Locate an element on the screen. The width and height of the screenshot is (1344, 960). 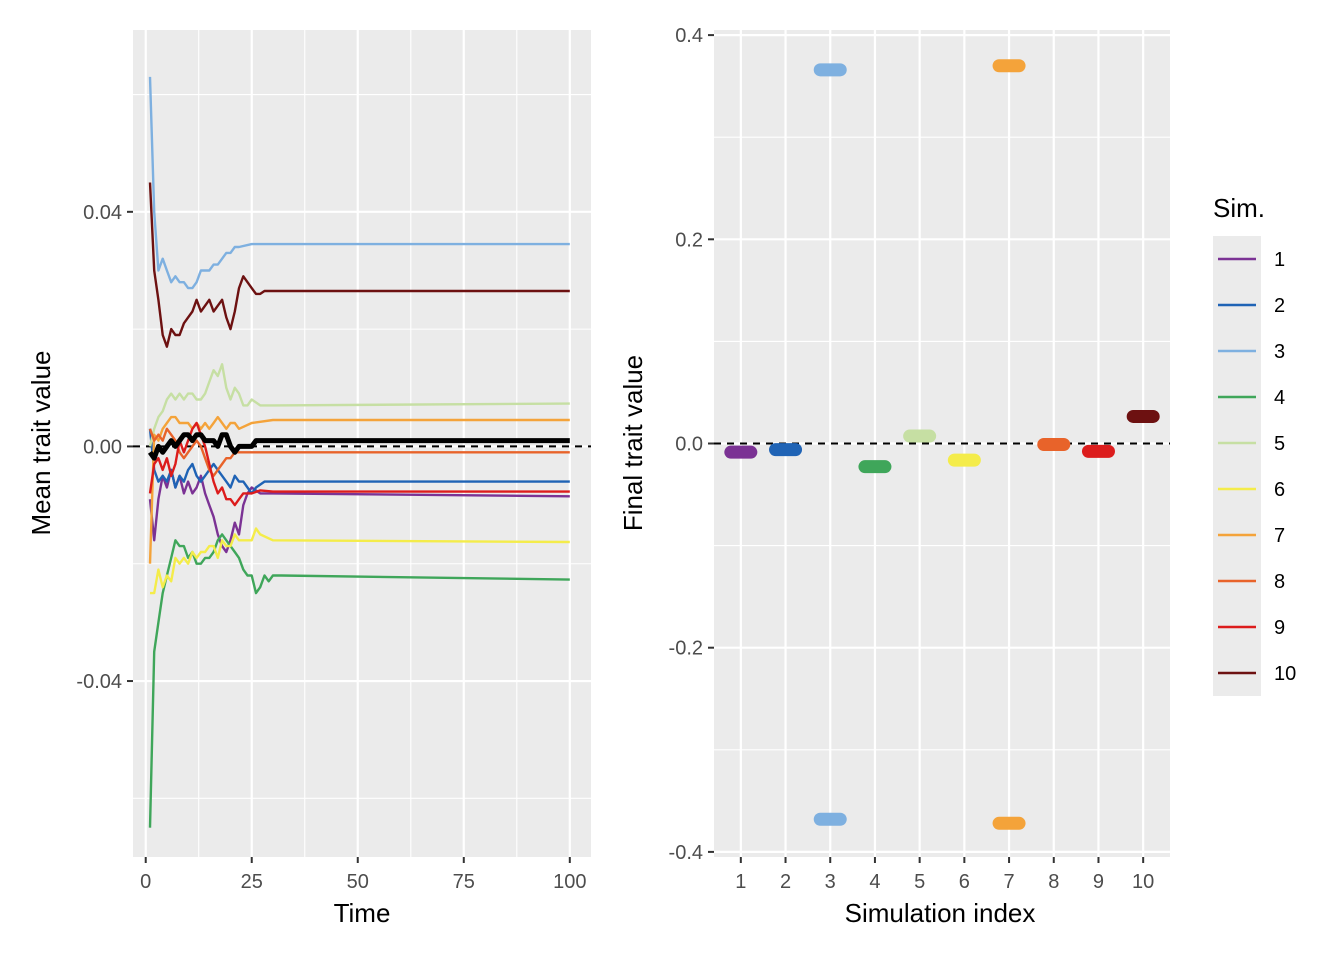
x-tick-label: 50 is located at coordinates (358, 882).